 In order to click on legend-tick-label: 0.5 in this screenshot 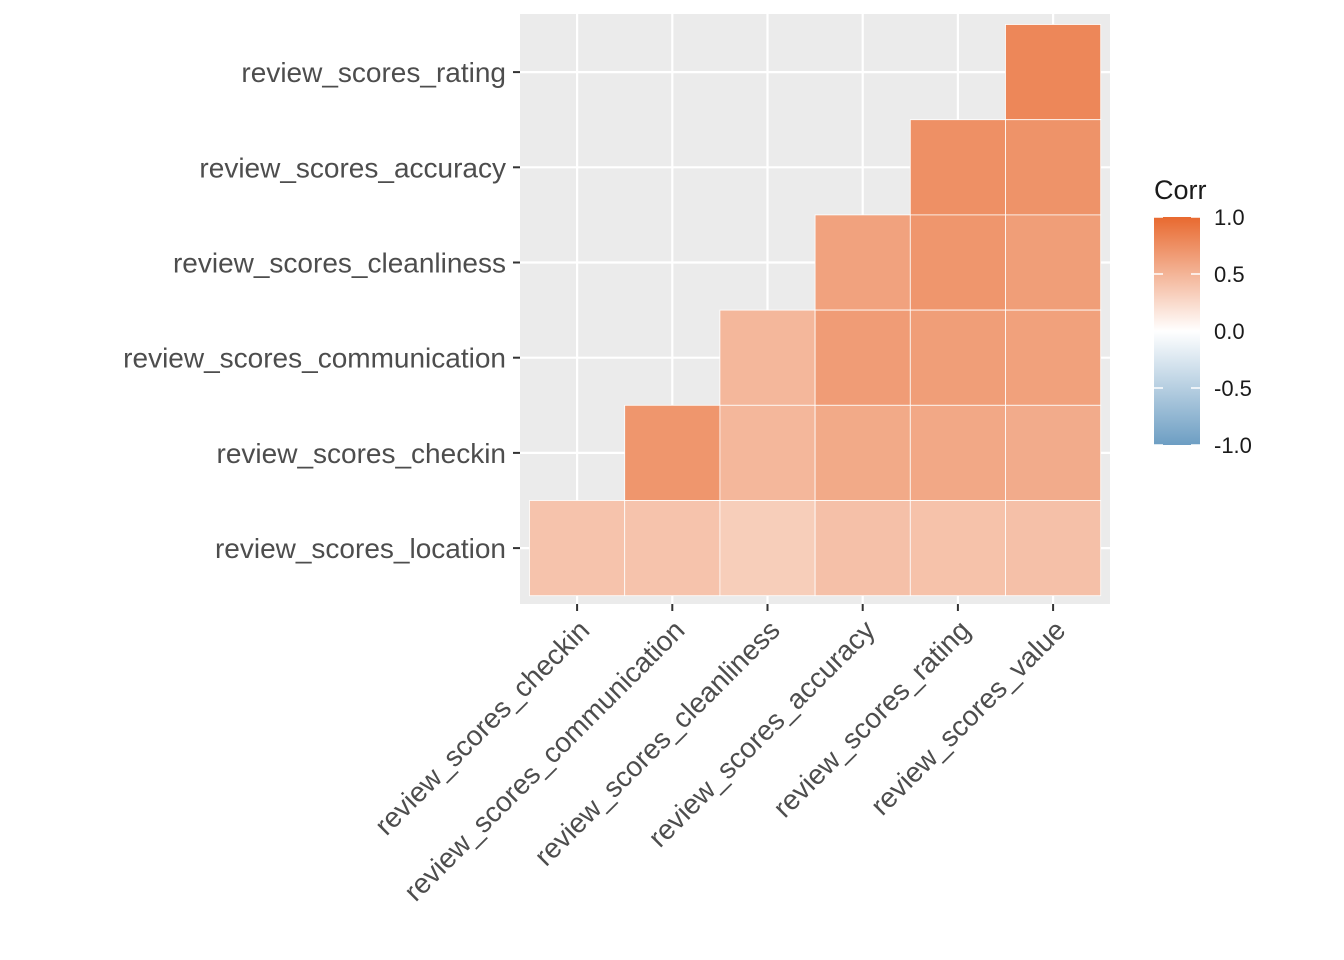, I will do `click(1229, 274)`.